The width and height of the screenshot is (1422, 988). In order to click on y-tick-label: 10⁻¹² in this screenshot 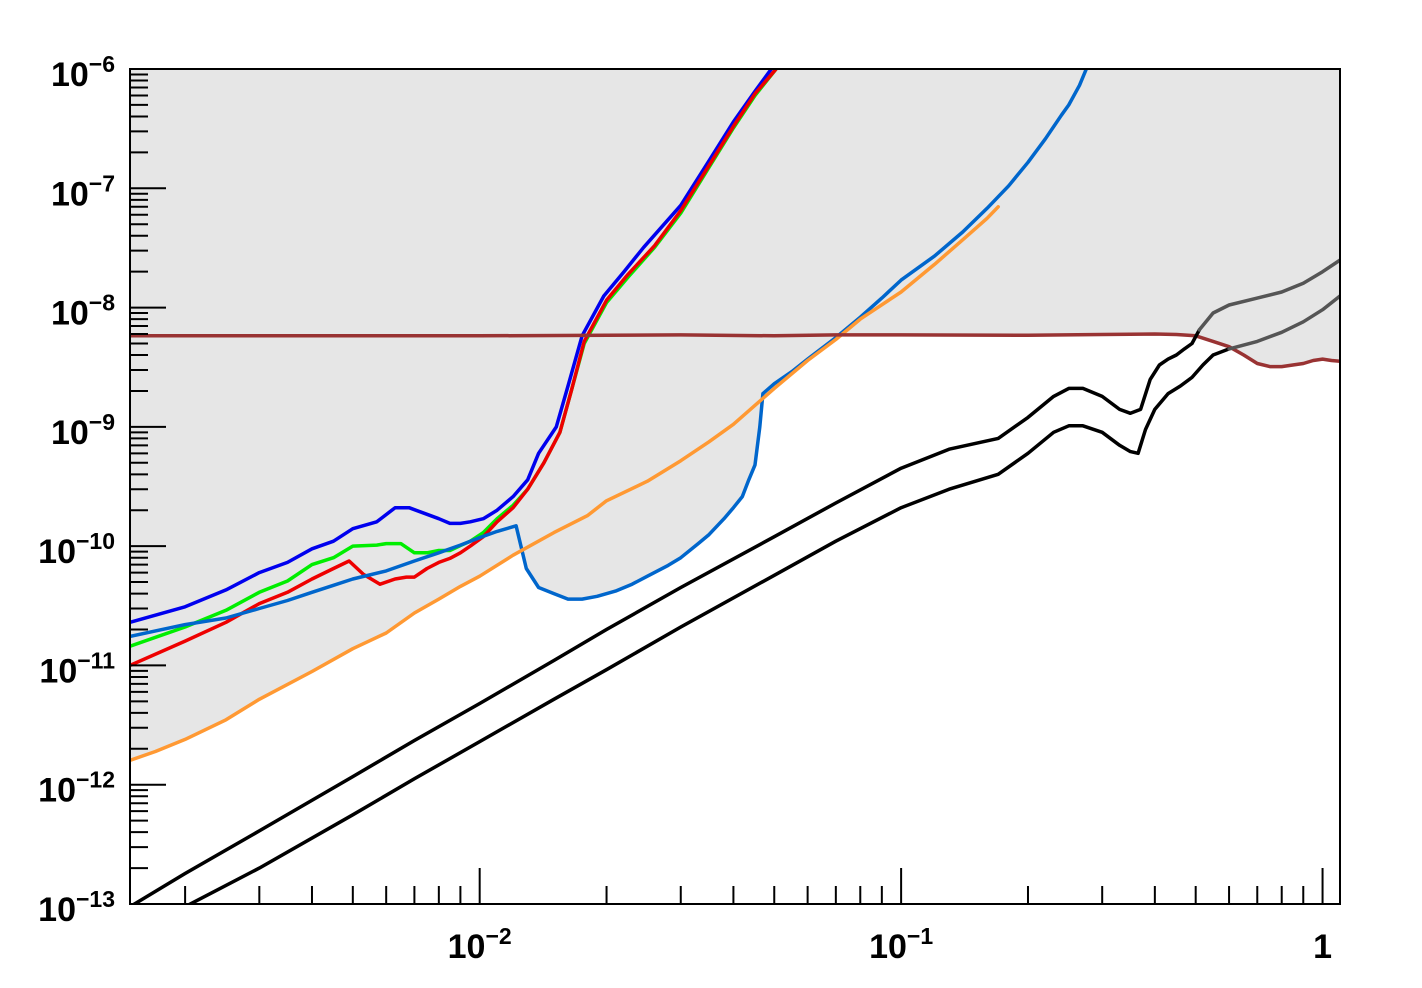, I will do `click(76, 788)`.